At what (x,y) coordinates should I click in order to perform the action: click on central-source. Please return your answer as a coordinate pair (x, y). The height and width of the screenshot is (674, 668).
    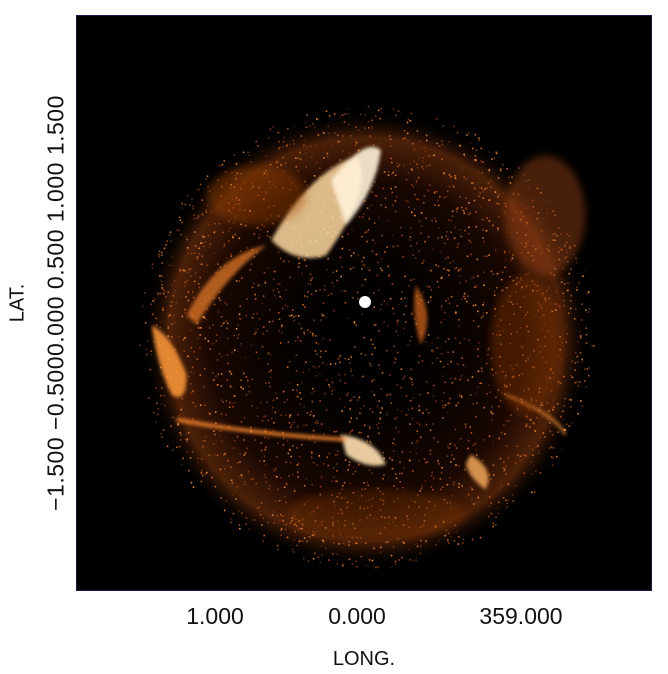
    Looking at the image, I should click on (365, 302).